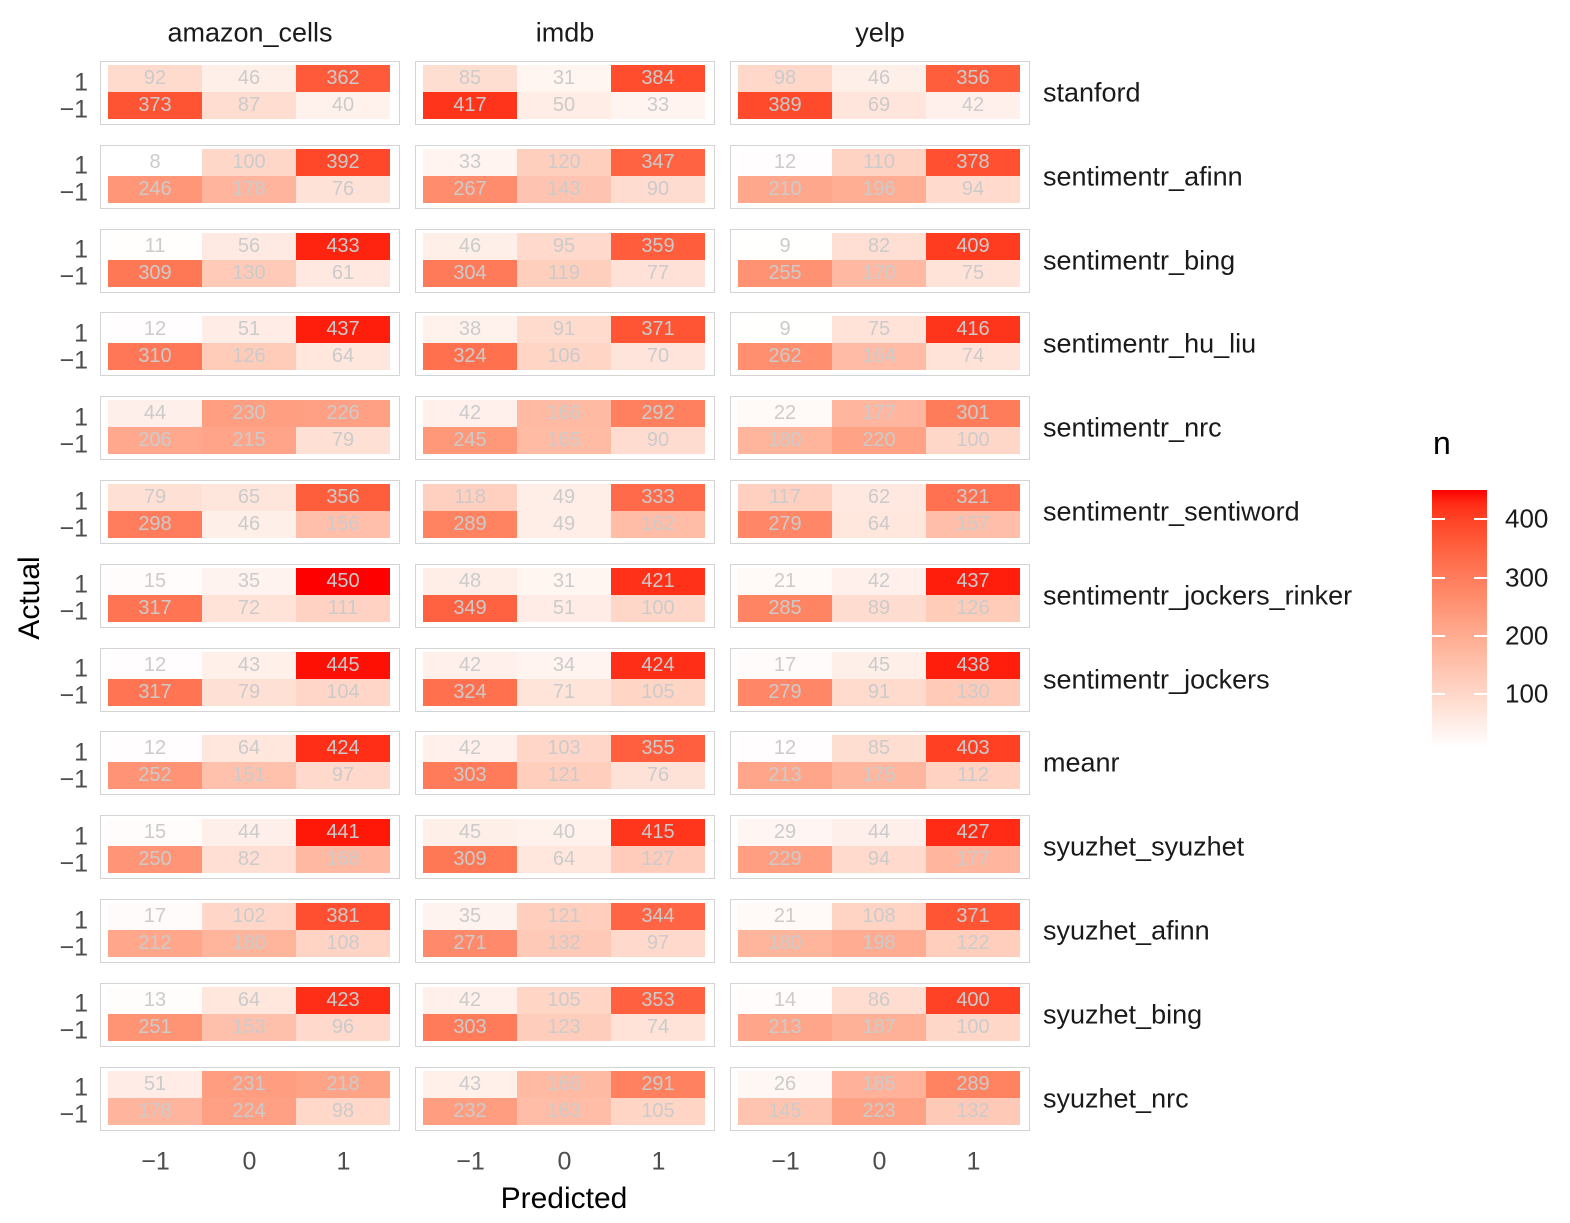  I want to click on heatmap-cell: 86, so click(879, 1000).